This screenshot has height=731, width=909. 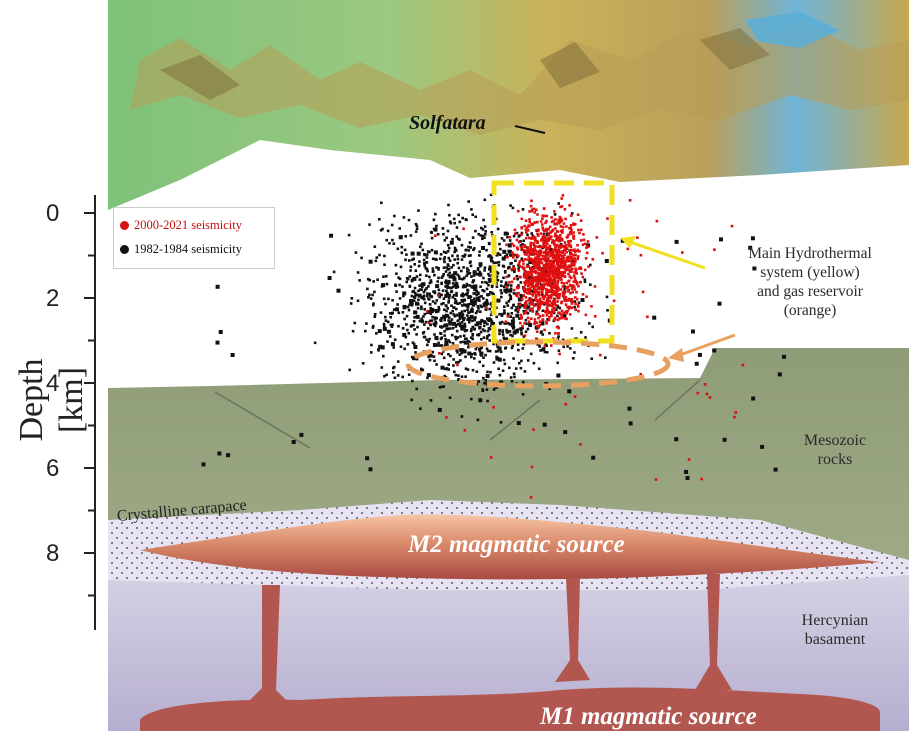 What do you see at coordinates (516, 545) in the screenshot?
I see `m2-magmatic-source-label: M2 magmatic source` at bounding box center [516, 545].